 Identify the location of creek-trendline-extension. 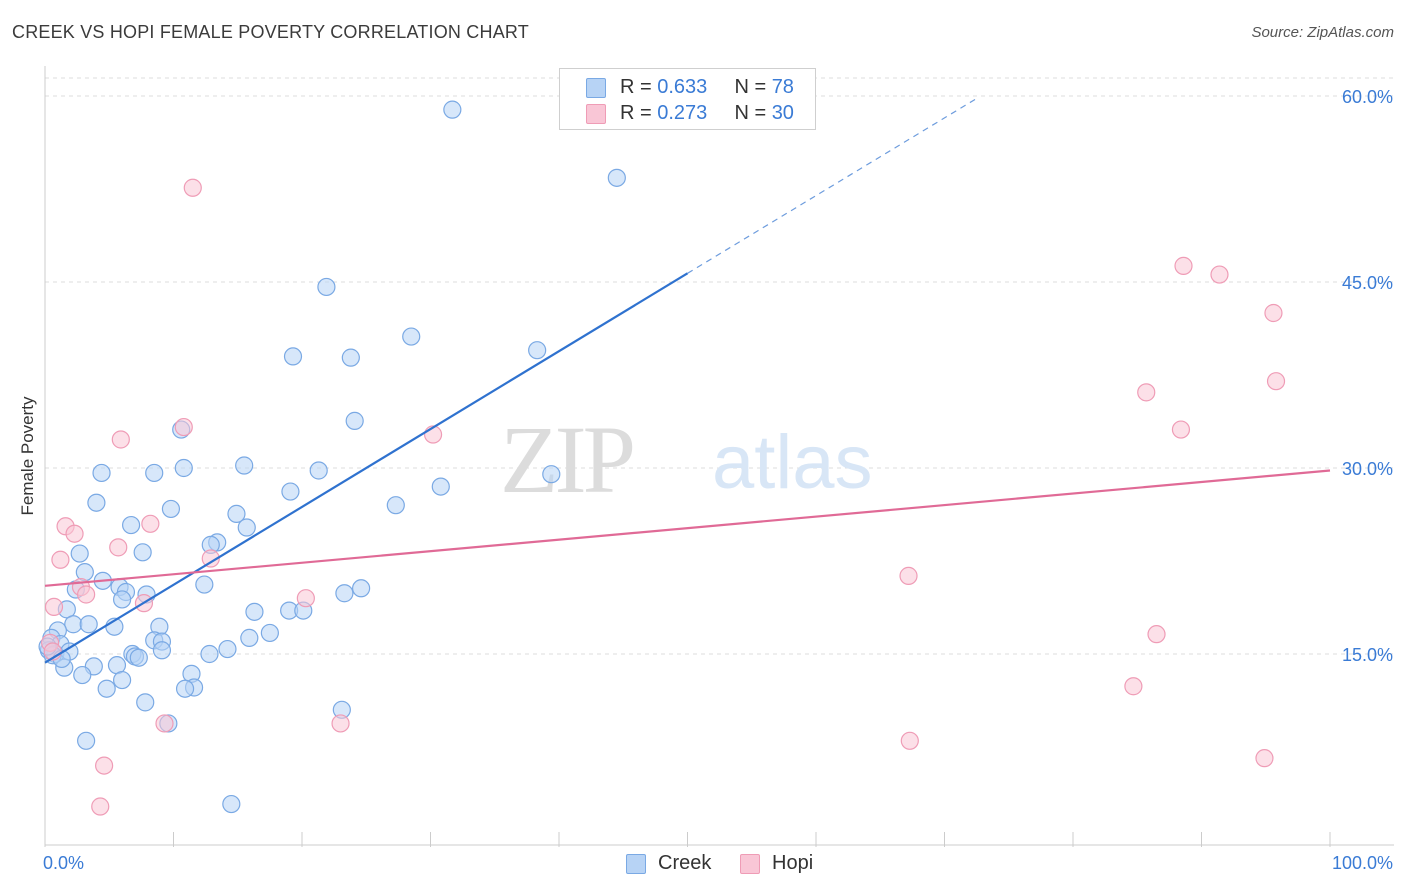
(832, 185).